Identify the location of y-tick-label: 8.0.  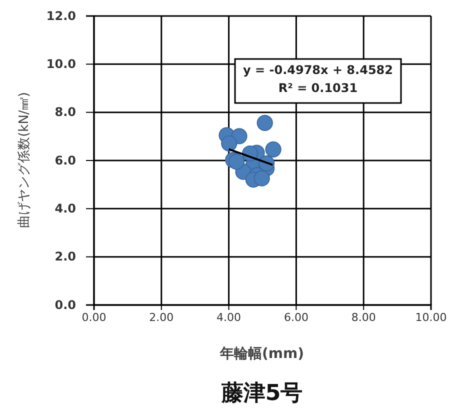
(65, 112).